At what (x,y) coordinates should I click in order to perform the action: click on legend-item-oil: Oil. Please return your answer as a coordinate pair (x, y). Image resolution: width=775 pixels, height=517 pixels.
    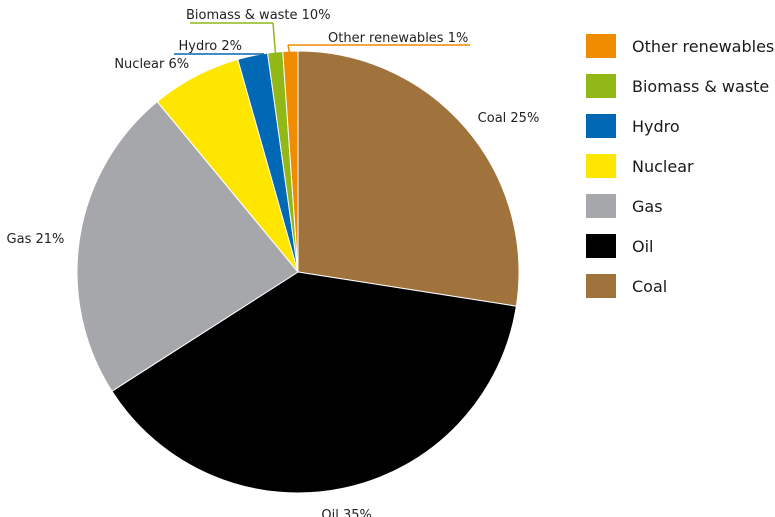
    Looking at the image, I should click on (680, 246).